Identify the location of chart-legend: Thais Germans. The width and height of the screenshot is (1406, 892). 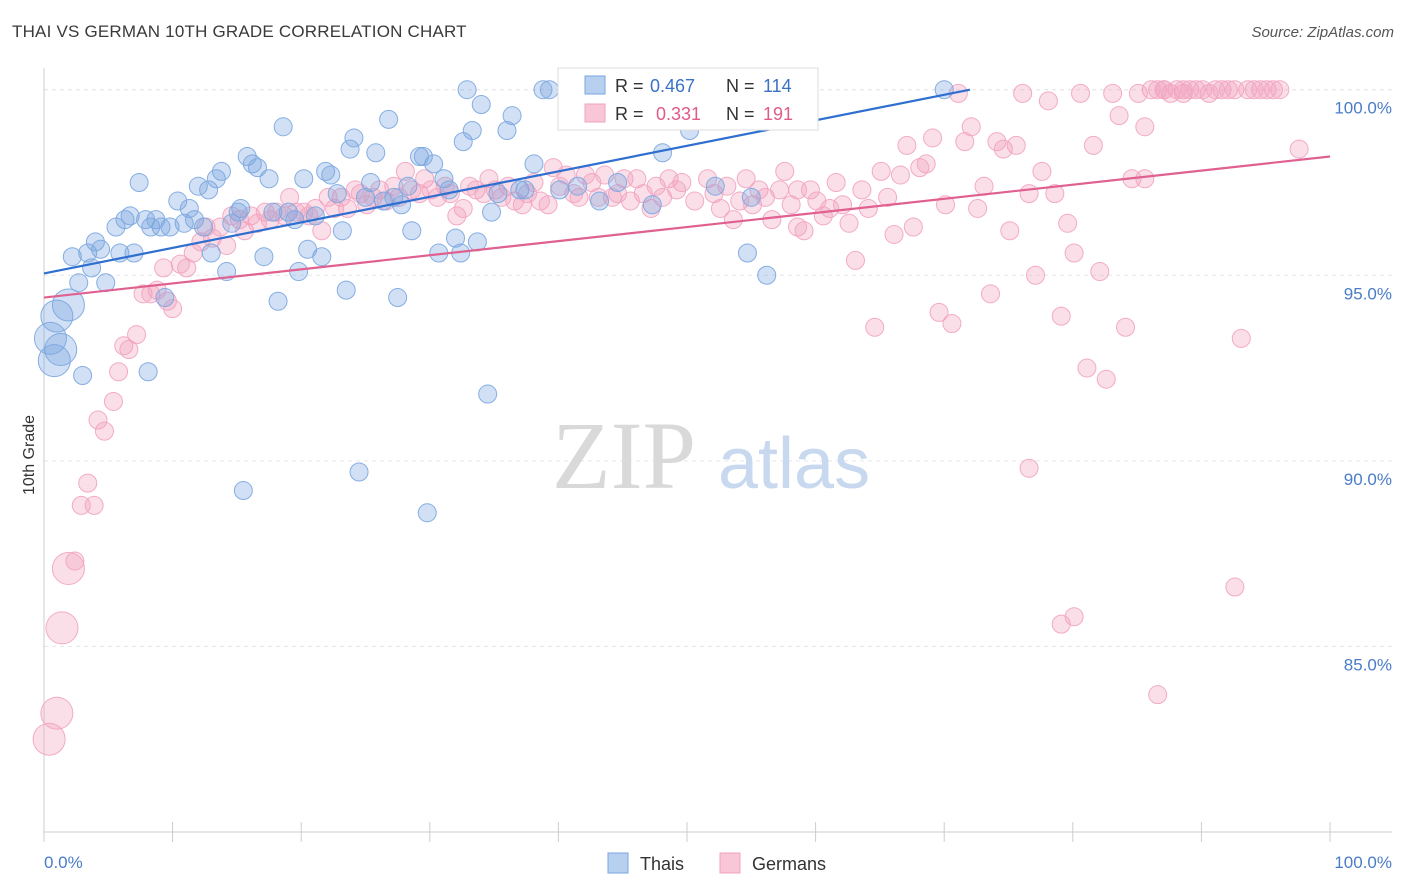
(716, 863).